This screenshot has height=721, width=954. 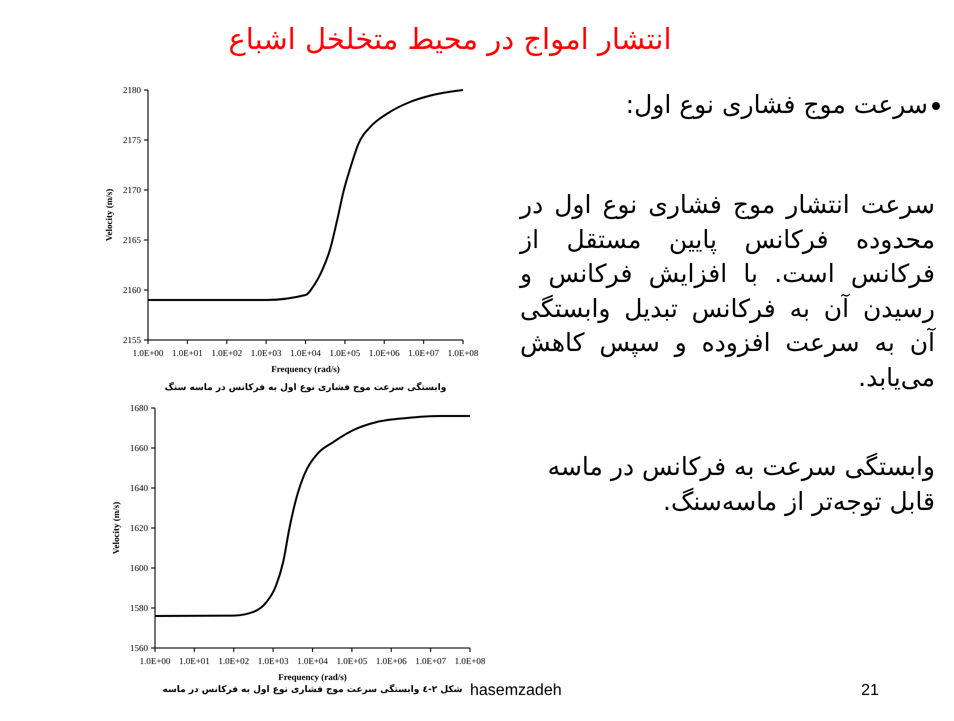 What do you see at coordinates (139, 527) in the screenshot?
I see `y-tick-label: 1620` at bounding box center [139, 527].